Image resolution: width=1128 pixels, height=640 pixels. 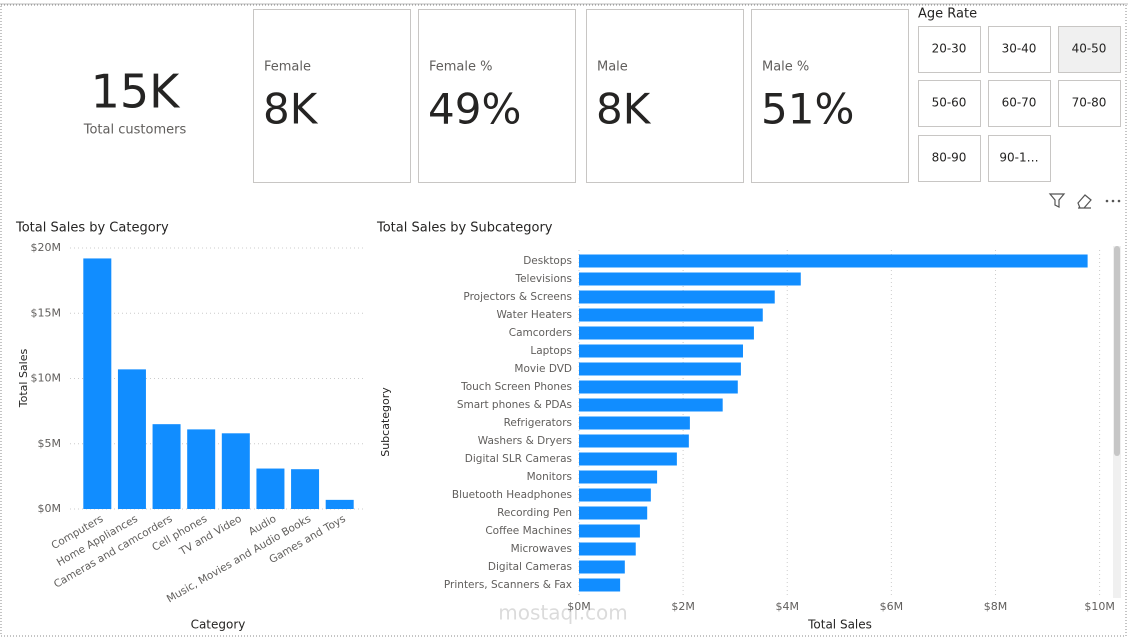 I want to click on y-axis-title: Total Sales, so click(x=23, y=379).